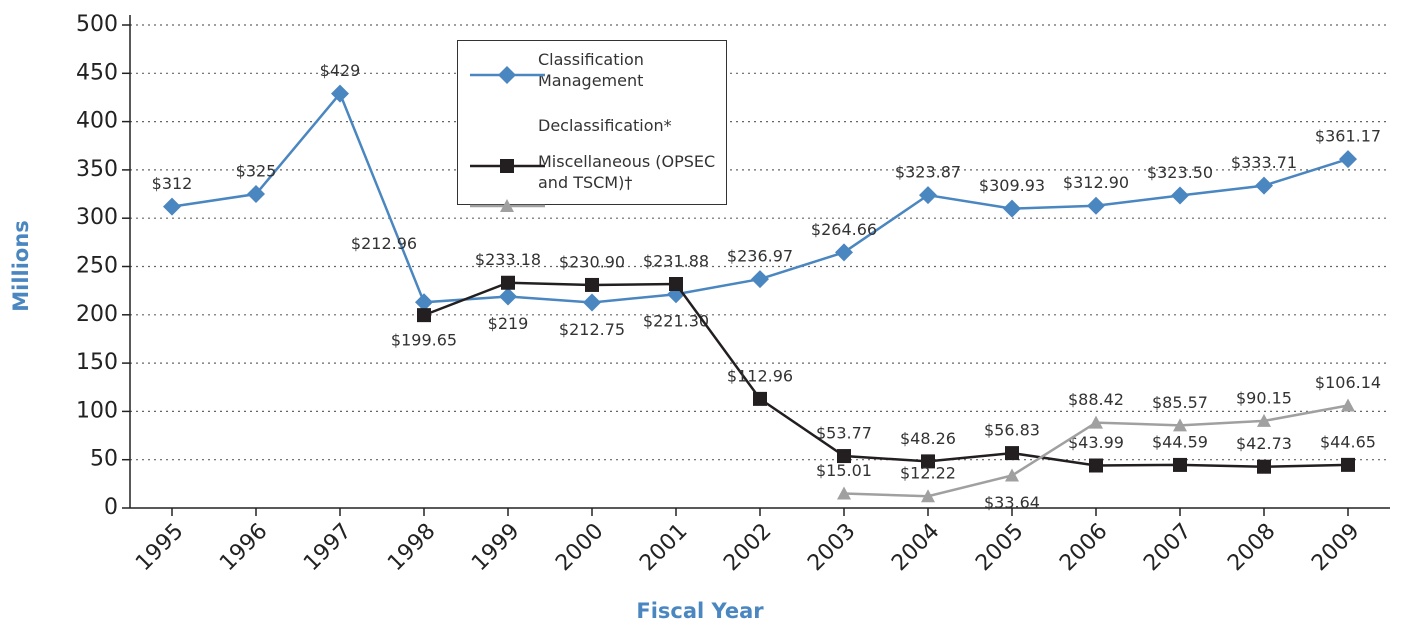 The width and height of the screenshot is (1401, 628). Describe the element at coordinates (111, 507) in the screenshot. I see `y-tick-label: 0` at that location.